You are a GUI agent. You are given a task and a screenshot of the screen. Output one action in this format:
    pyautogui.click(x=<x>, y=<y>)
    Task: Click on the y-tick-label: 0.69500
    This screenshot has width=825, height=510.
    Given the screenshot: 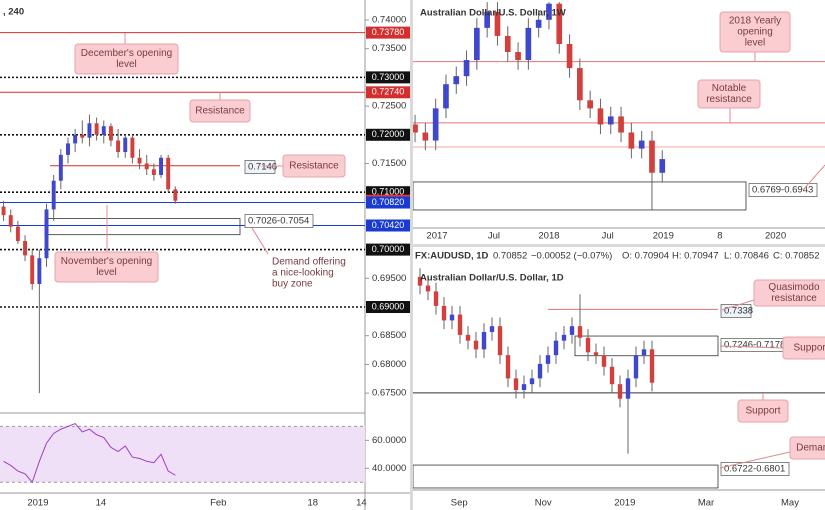 What is the action you would take?
    pyautogui.click(x=389, y=278)
    